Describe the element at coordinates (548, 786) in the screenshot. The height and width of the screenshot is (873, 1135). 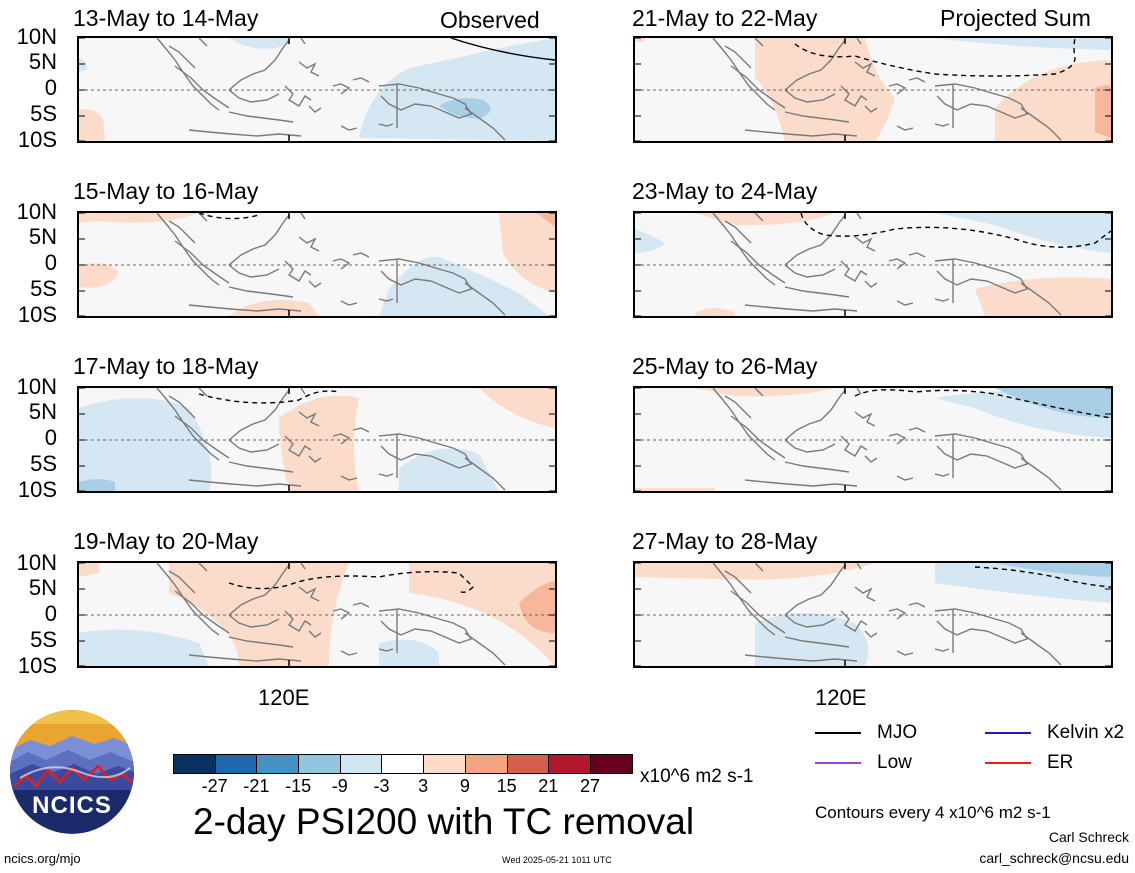
I see `colorbar-tick-label: 21` at that location.